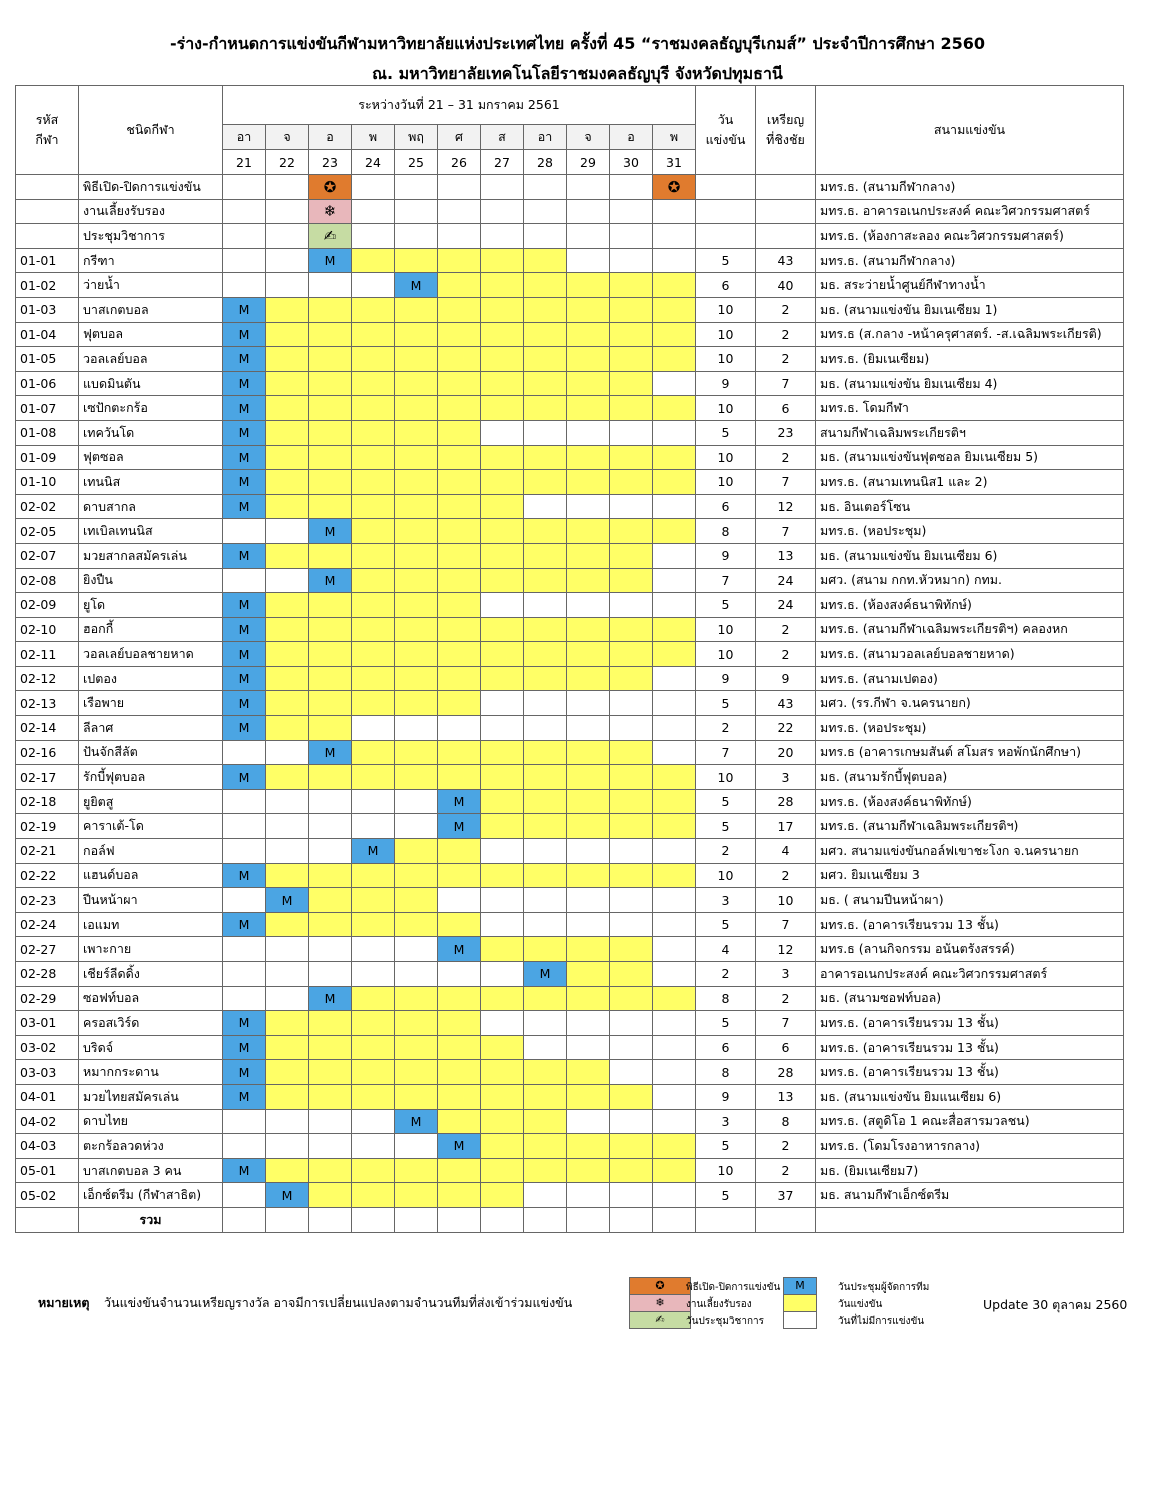 The height and width of the screenshot is (1507, 1155). I want to click on medals: 24, so click(785, 605).